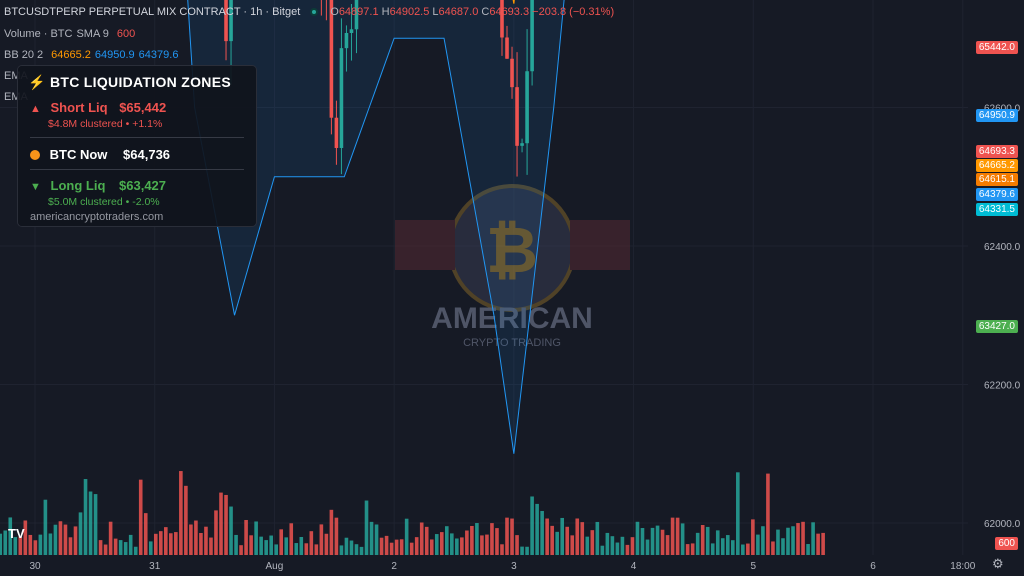  Describe the element at coordinates (38, 34) in the screenshot. I see `volume-label: Volume · BTC` at that location.